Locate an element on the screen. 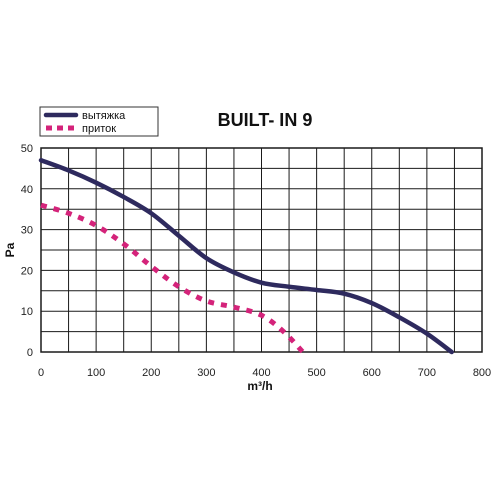 The image size is (500, 500). chart-title: BUILT- IN 9 is located at coordinates (265, 120).